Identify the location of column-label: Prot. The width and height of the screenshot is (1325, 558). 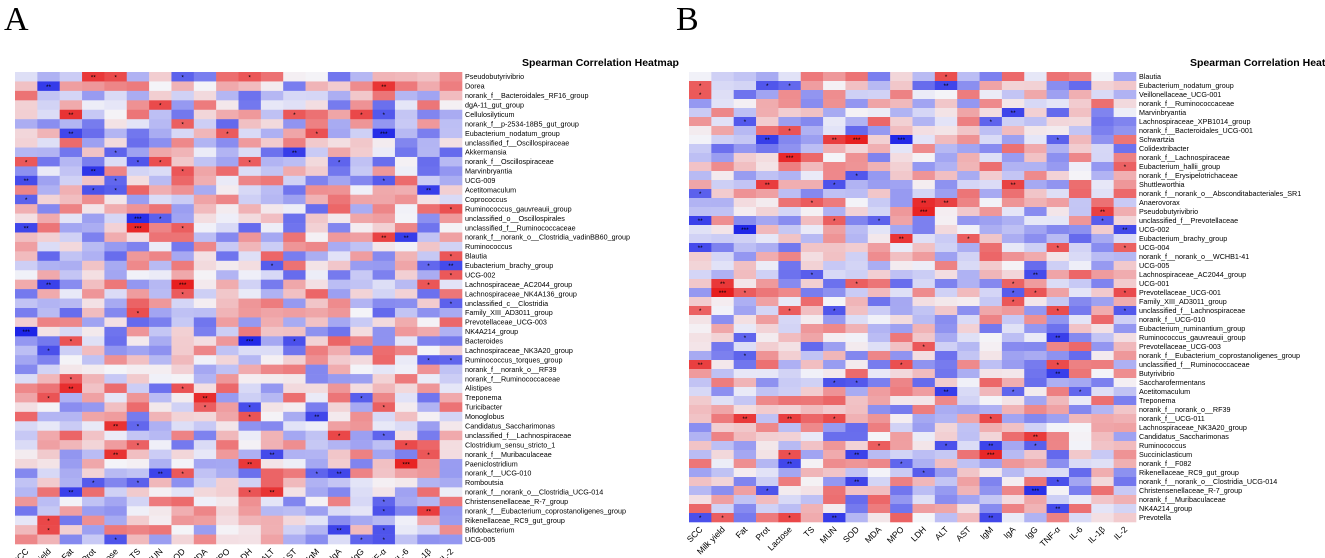
(88, 552).